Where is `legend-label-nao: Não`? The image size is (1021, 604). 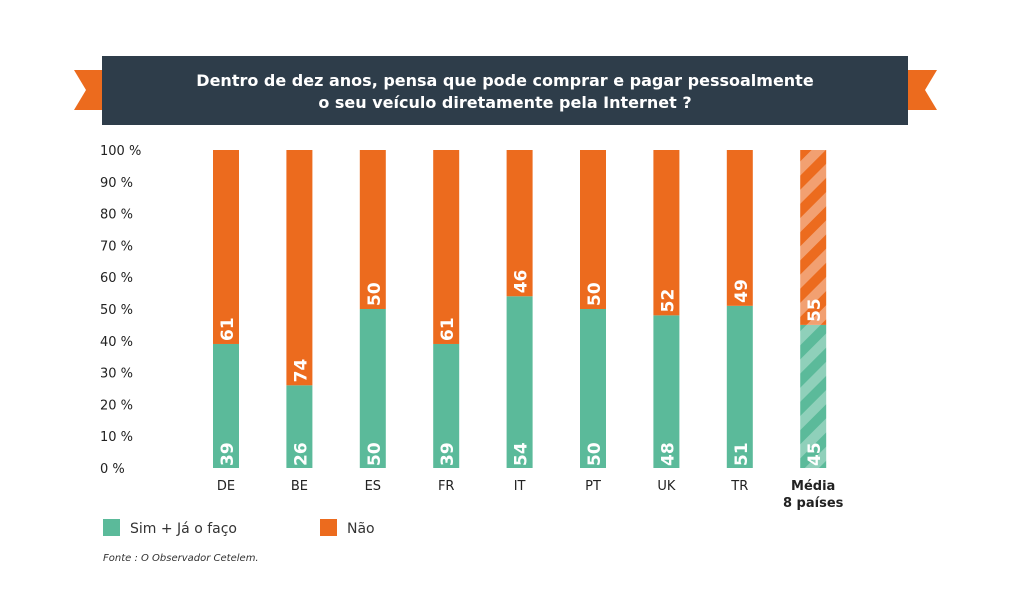
legend-label-nao: Não is located at coordinates (361, 529).